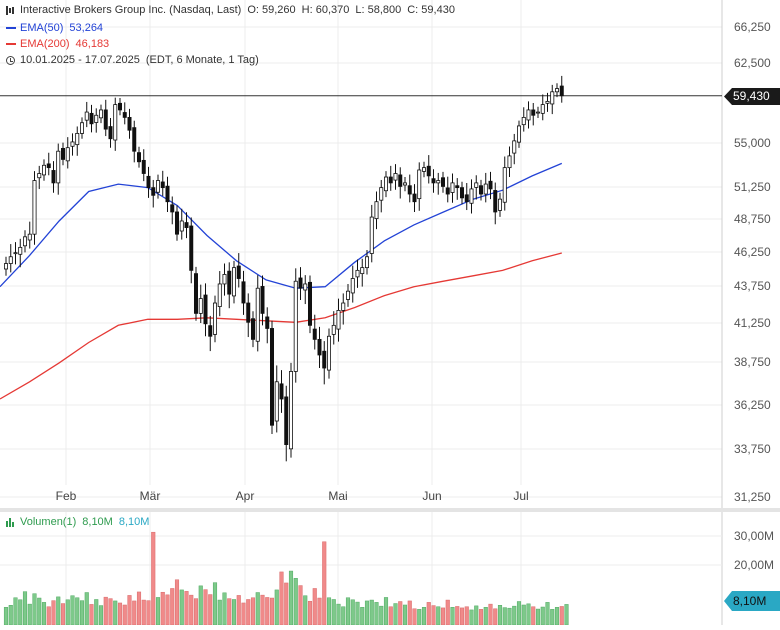 This screenshot has height=630, width=780. I want to click on ema50-value: 53,264, so click(86, 28).